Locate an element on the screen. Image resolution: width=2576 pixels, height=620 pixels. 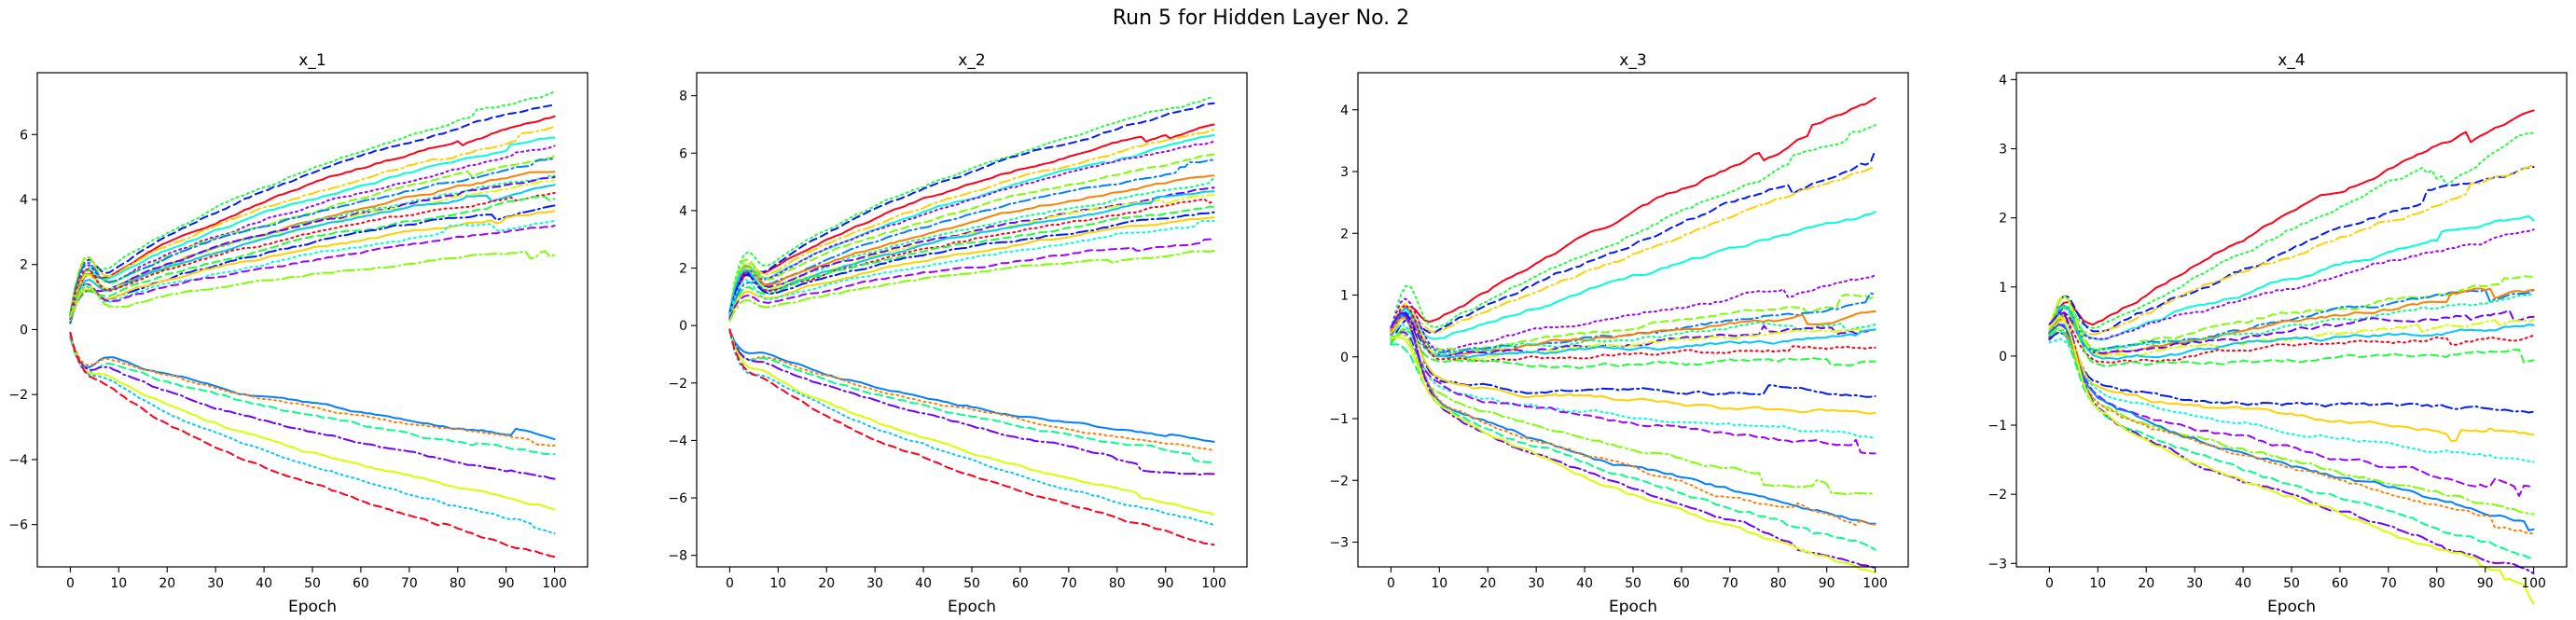
y-tick-label: −4 is located at coordinates (677, 441).